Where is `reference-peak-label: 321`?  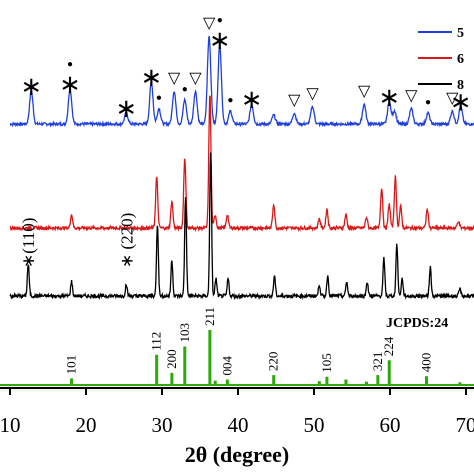
reference-peak-label: 321 is located at coordinates (377, 362).